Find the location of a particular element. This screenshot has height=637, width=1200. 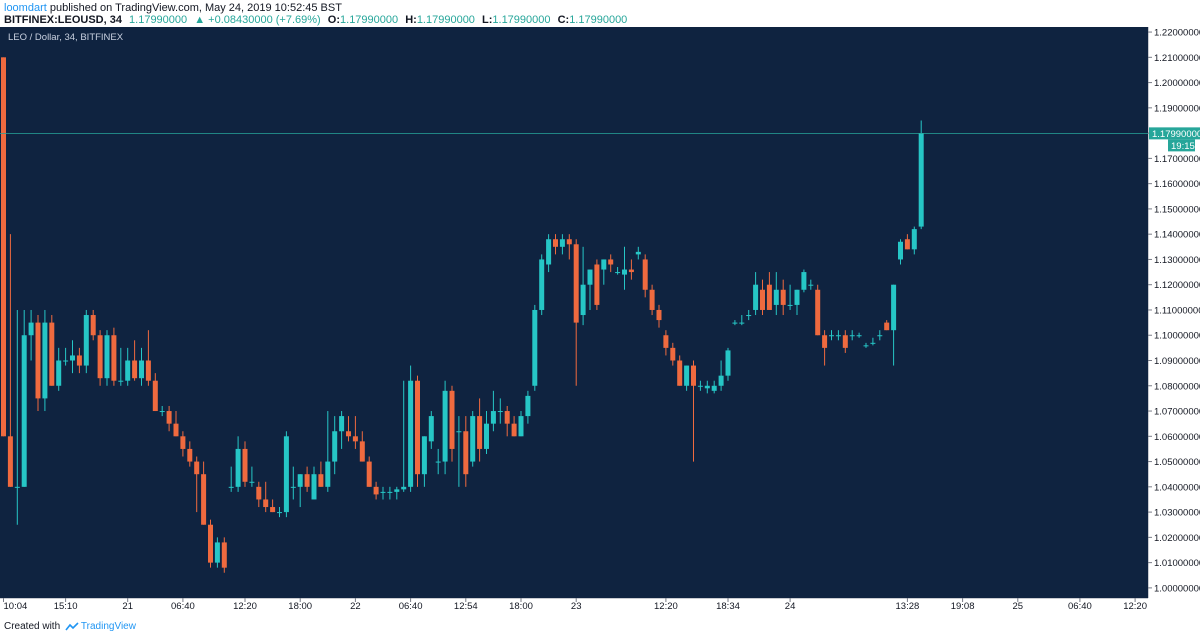

y-tick-label: 1.00000000 is located at coordinates (1177, 588).